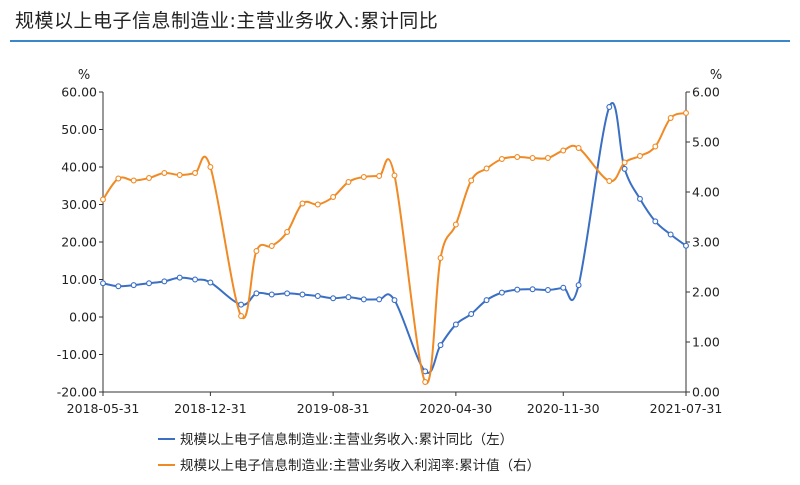 This screenshot has height=485, width=800. Describe the element at coordinates (77, 392) in the screenshot. I see `left-axis-tick-label: -20.00` at that location.